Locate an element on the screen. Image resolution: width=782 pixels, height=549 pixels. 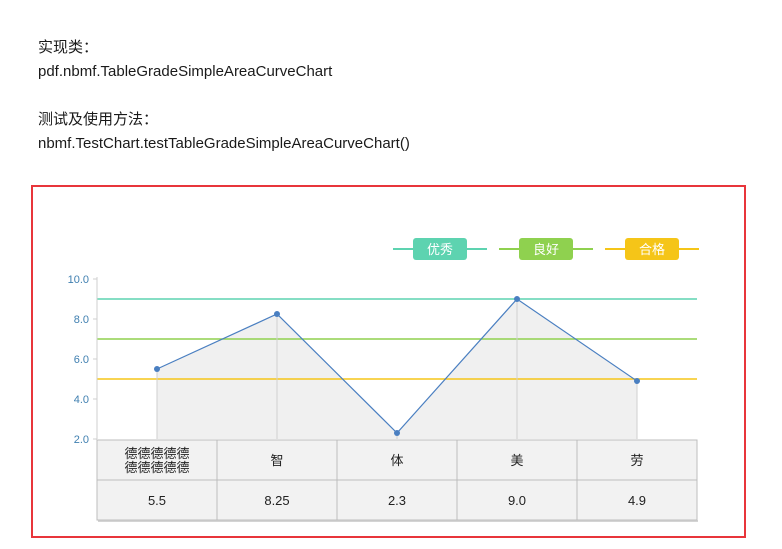
value-label-0: 5.5 is located at coordinates (157, 500).